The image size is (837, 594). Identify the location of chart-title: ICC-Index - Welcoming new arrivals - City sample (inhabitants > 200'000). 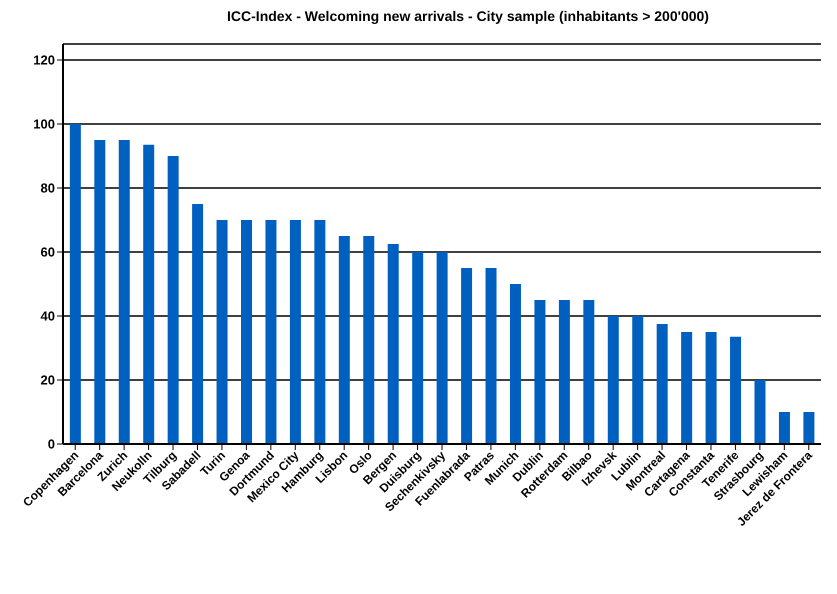
(468, 16).